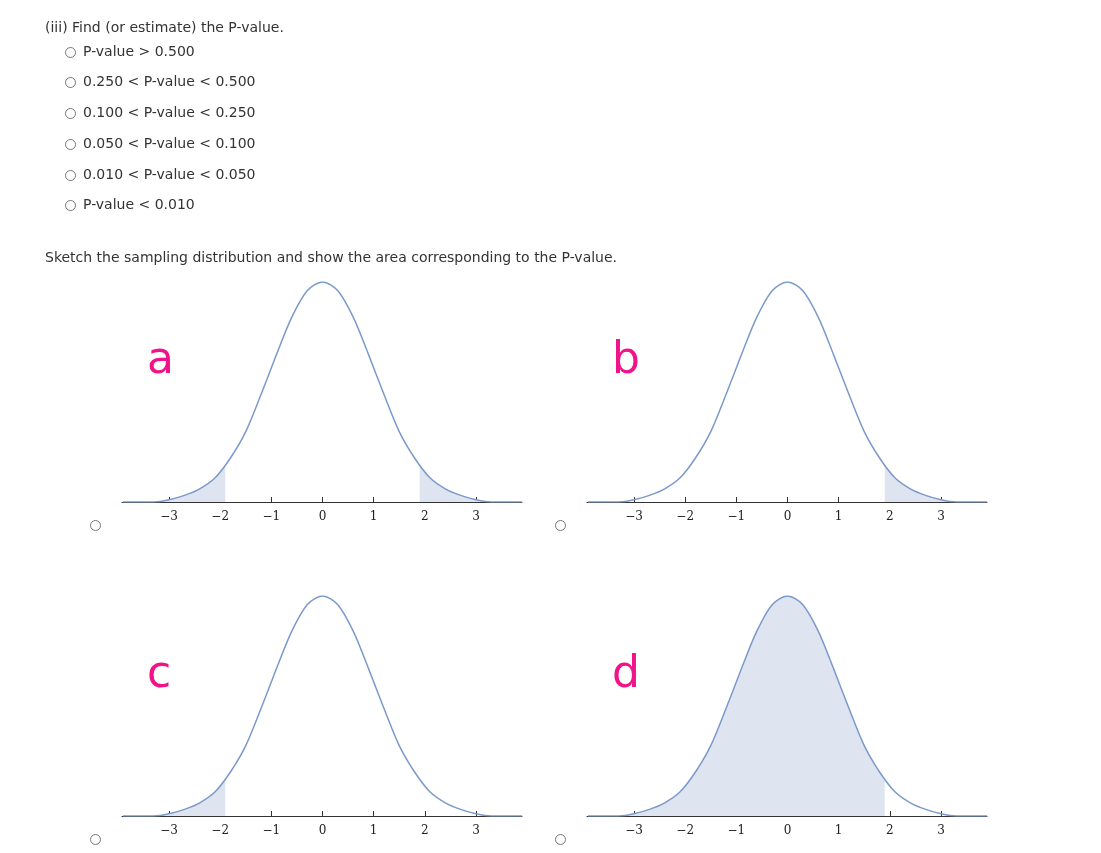  I want to click on text: 0.250 < P-value < 0.500, so click(169, 81).